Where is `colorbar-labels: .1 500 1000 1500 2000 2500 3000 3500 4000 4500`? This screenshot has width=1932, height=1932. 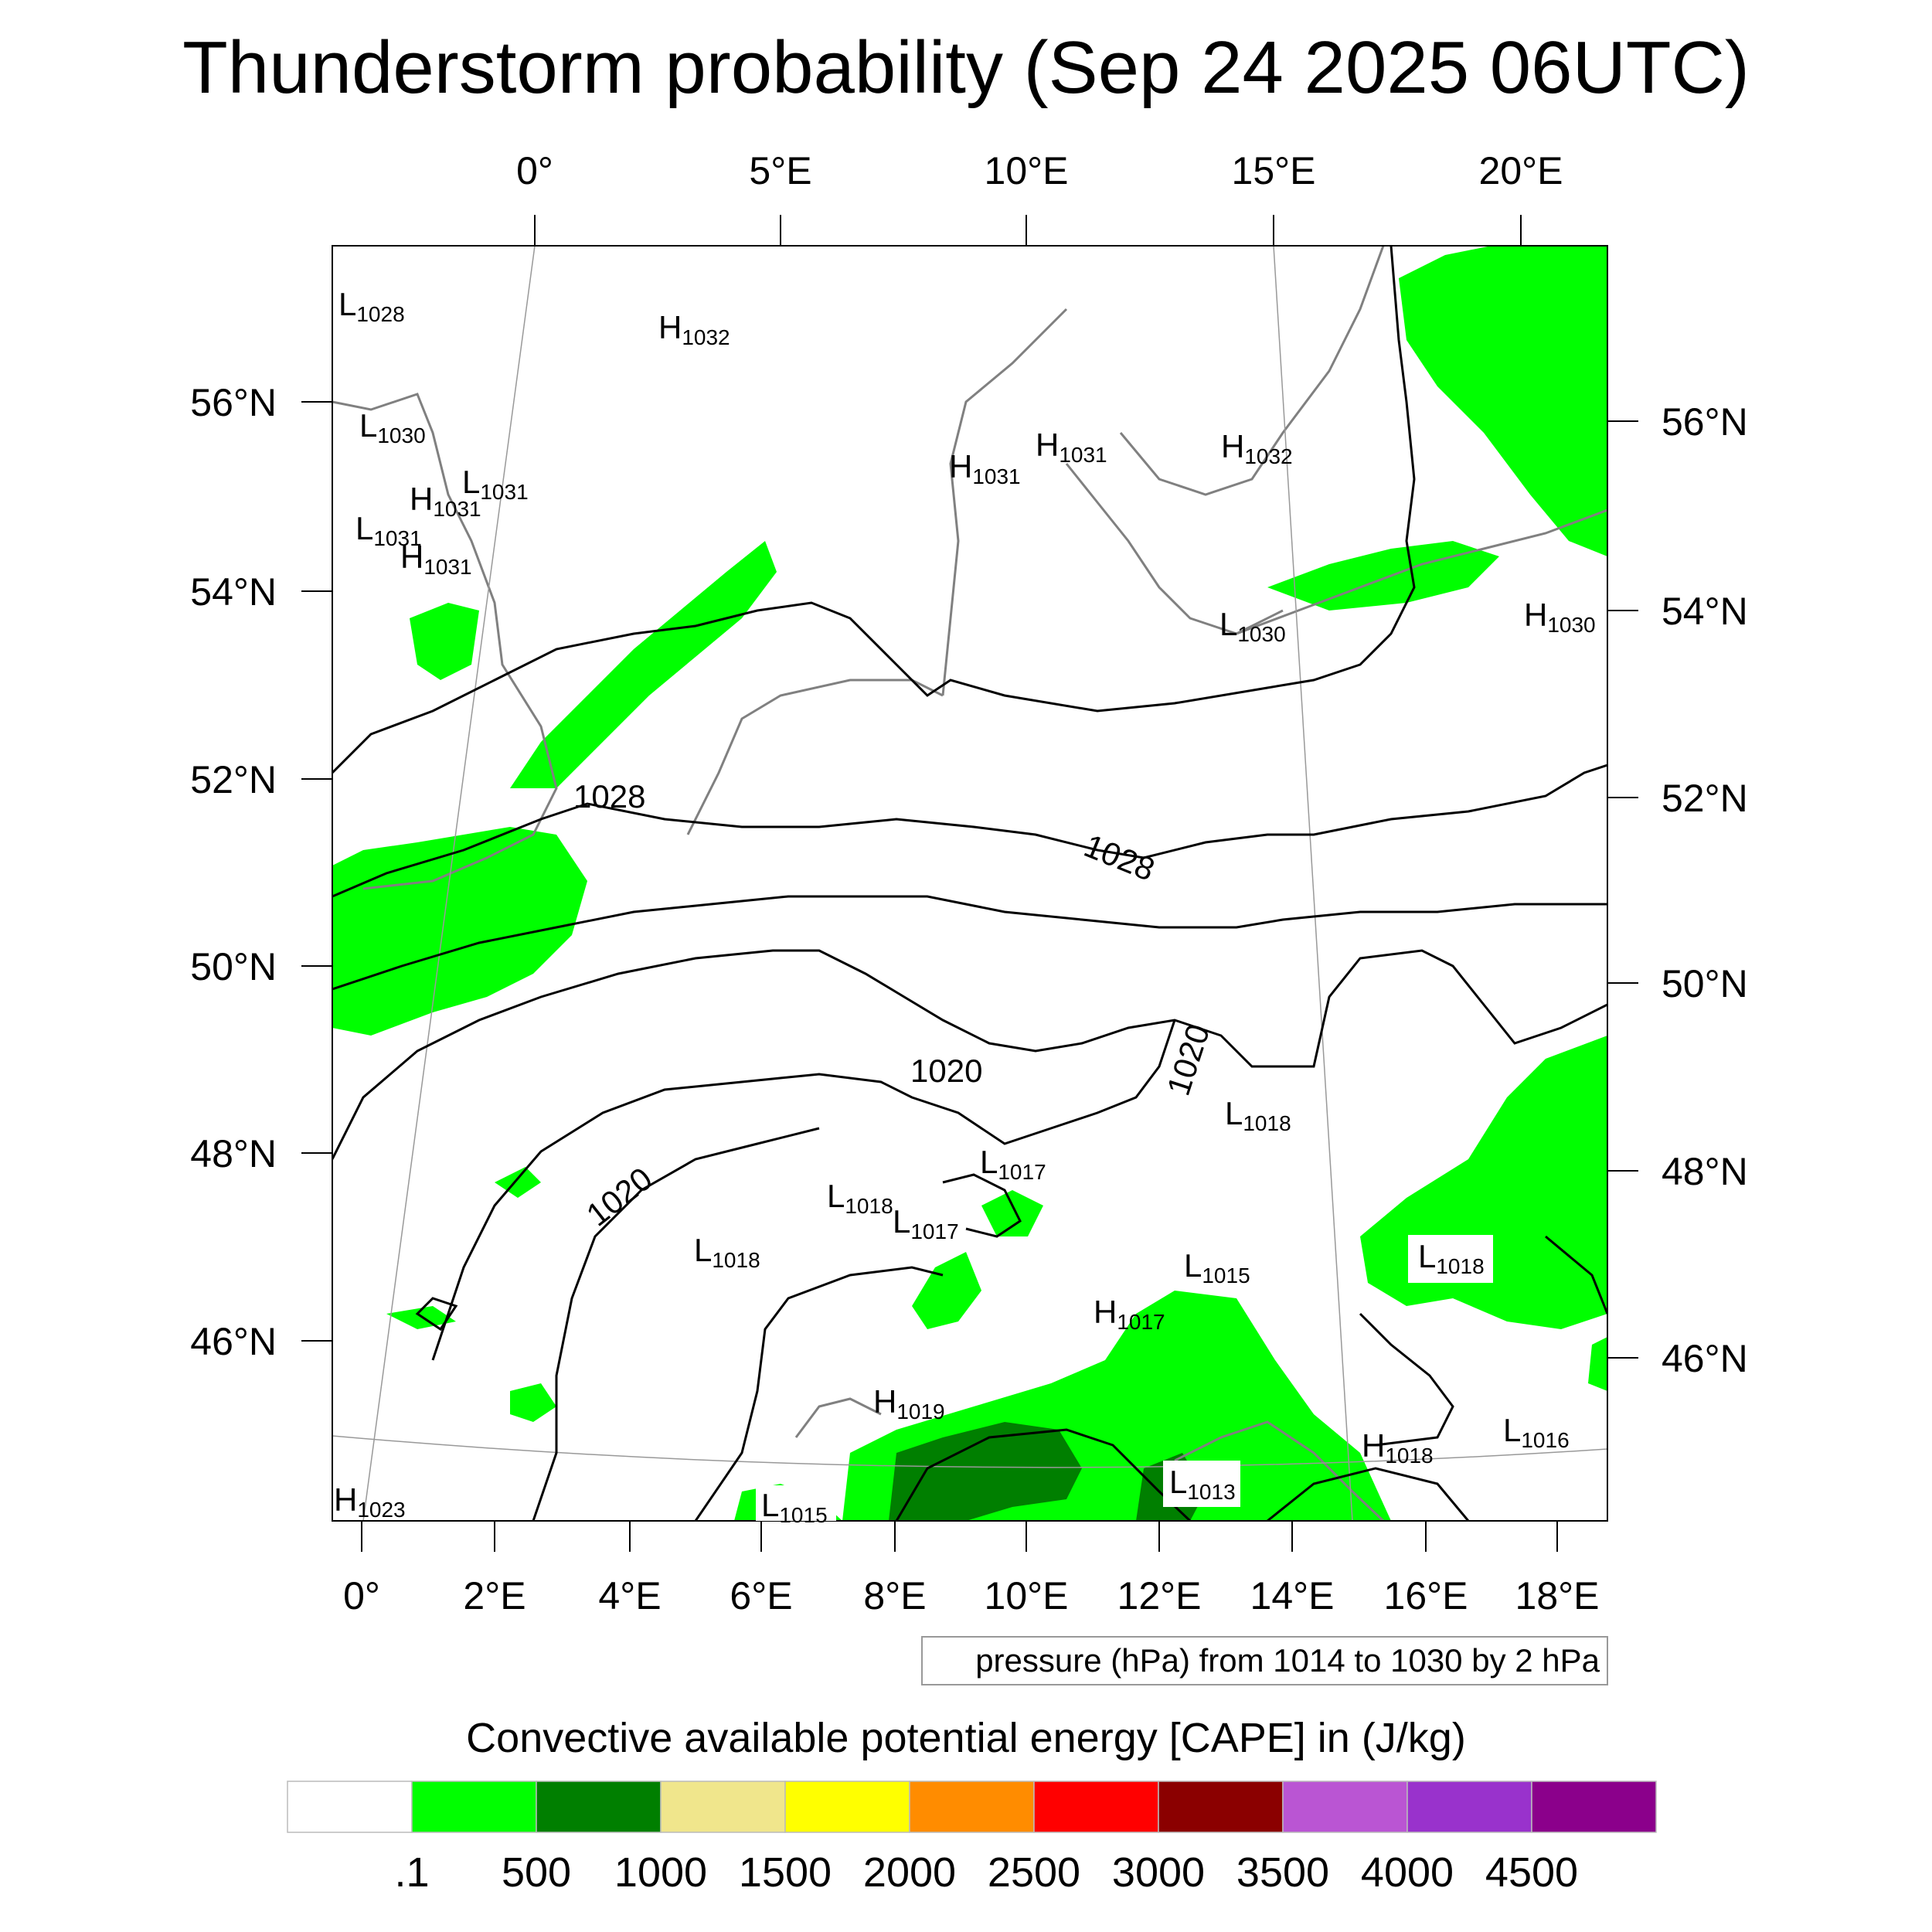 colorbar-labels: .1 500 1000 1500 2000 2500 3000 3500 4000 4500 is located at coordinates (986, 1872).